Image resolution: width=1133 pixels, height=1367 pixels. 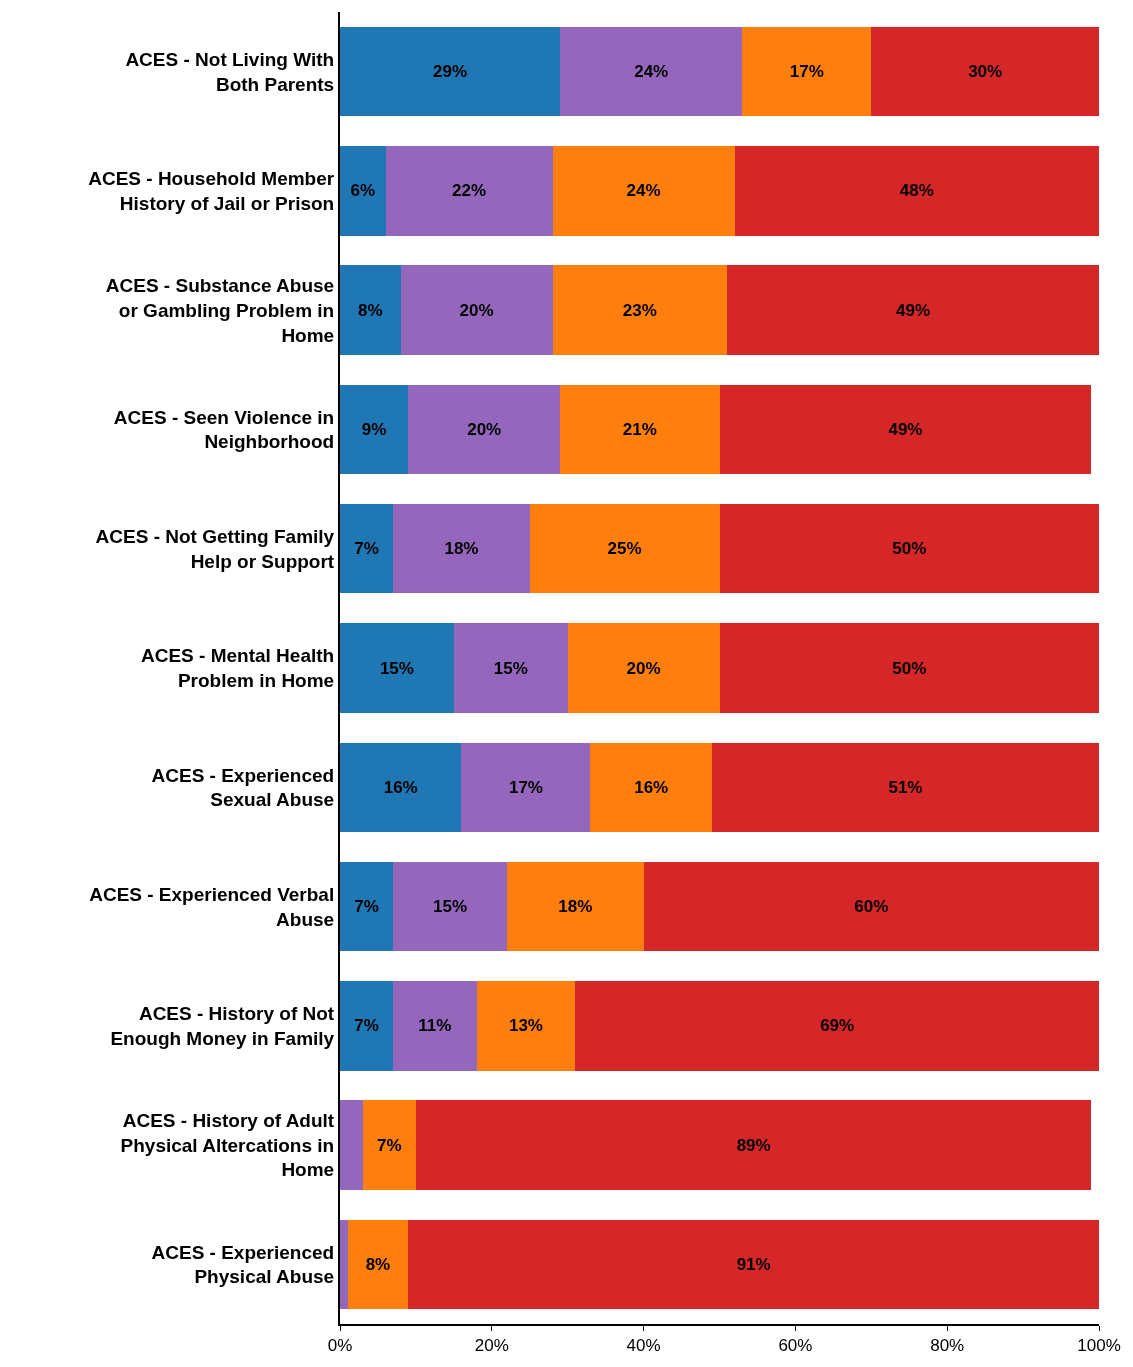 What do you see at coordinates (243, 1264) in the screenshot?
I see `y-tick-label: ACES - Experienced Physical Abuse` at bounding box center [243, 1264].